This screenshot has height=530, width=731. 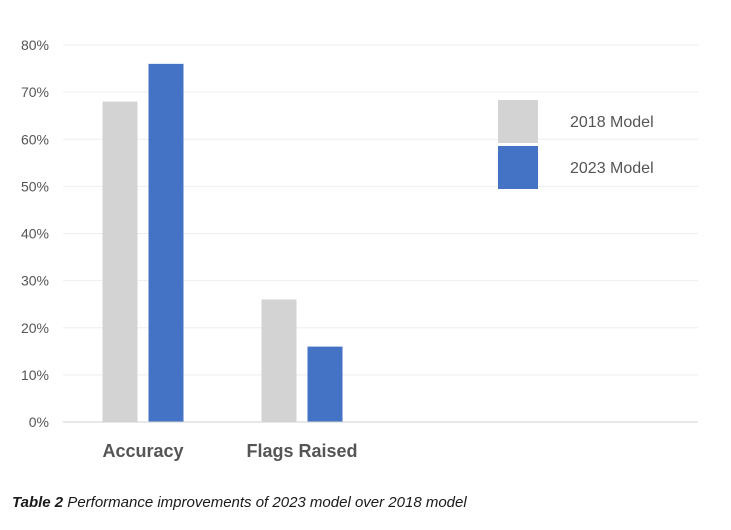 What do you see at coordinates (325, 384) in the screenshot?
I see `bar-2023-model-flags-raised` at bounding box center [325, 384].